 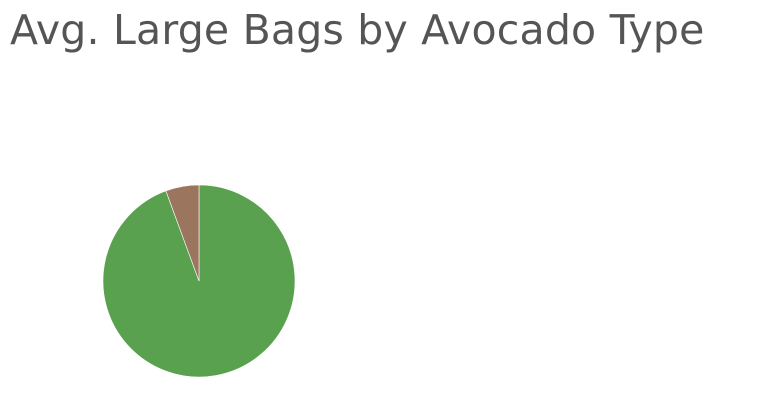 I want to click on pie-slices, so click(x=199, y=281).